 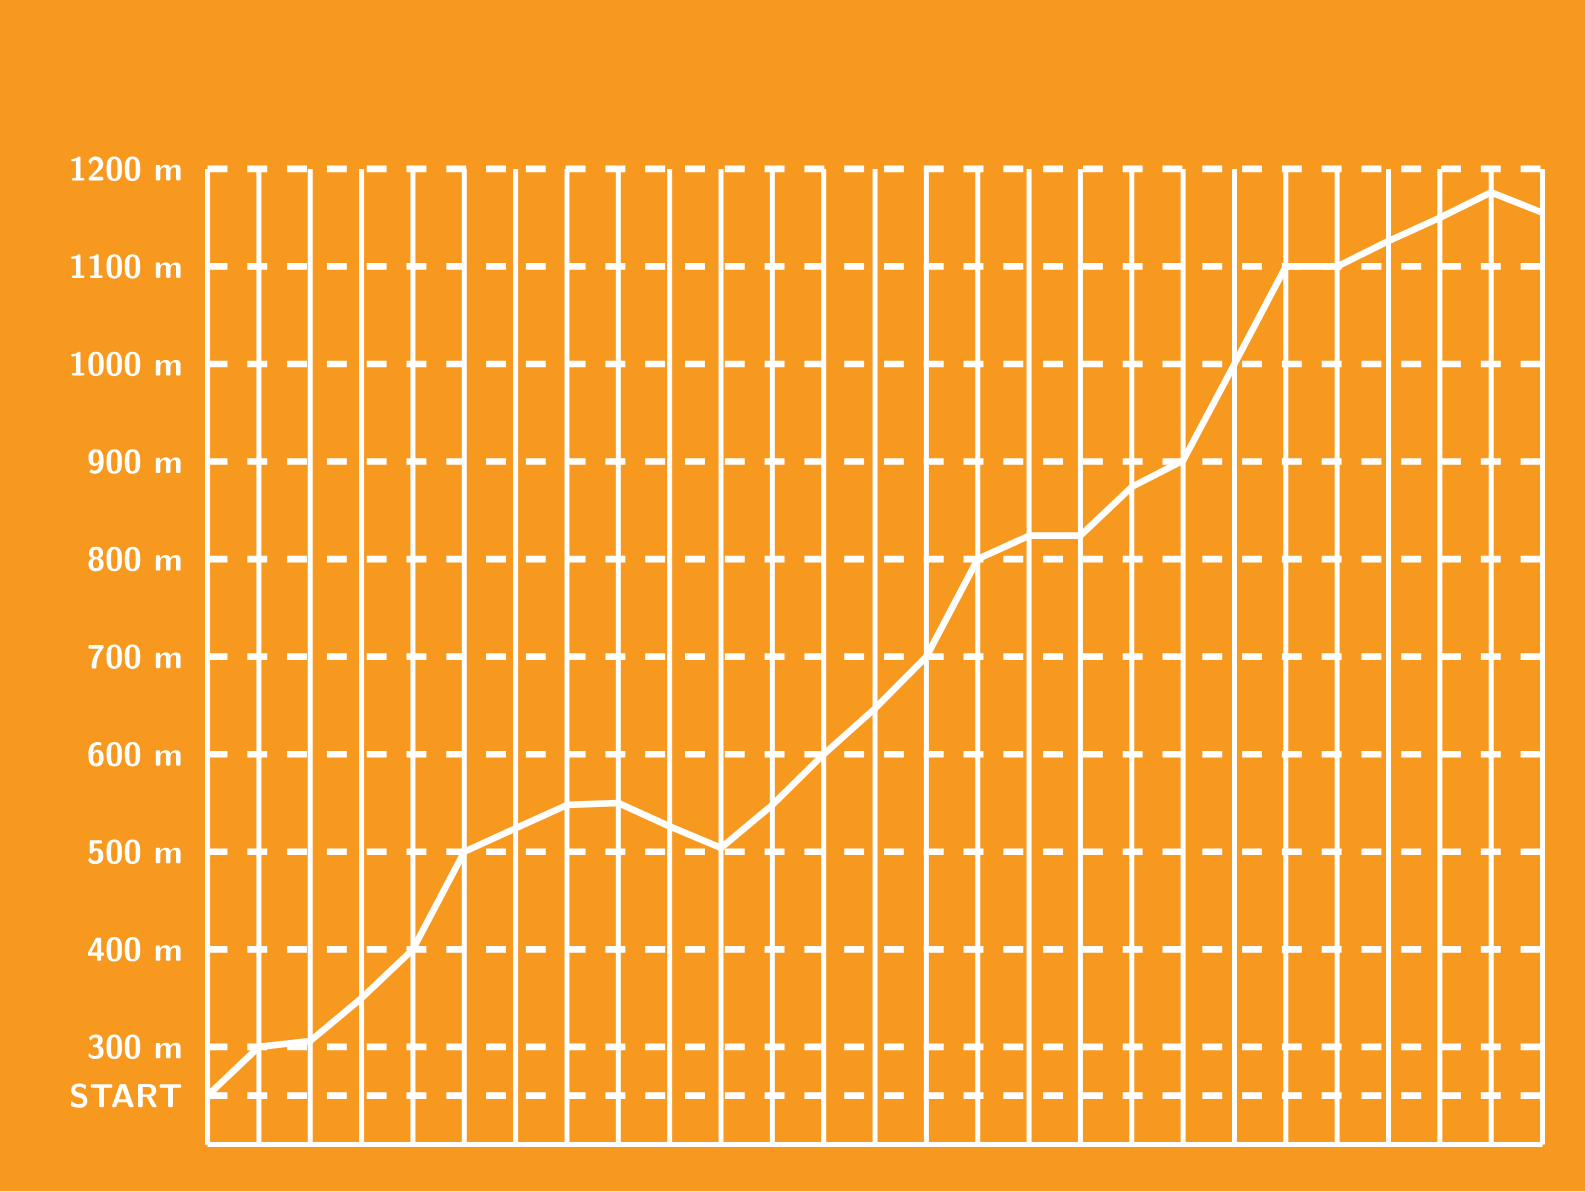 I want to click on y-tick-label: 1000 m, so click(x=126, y=364).